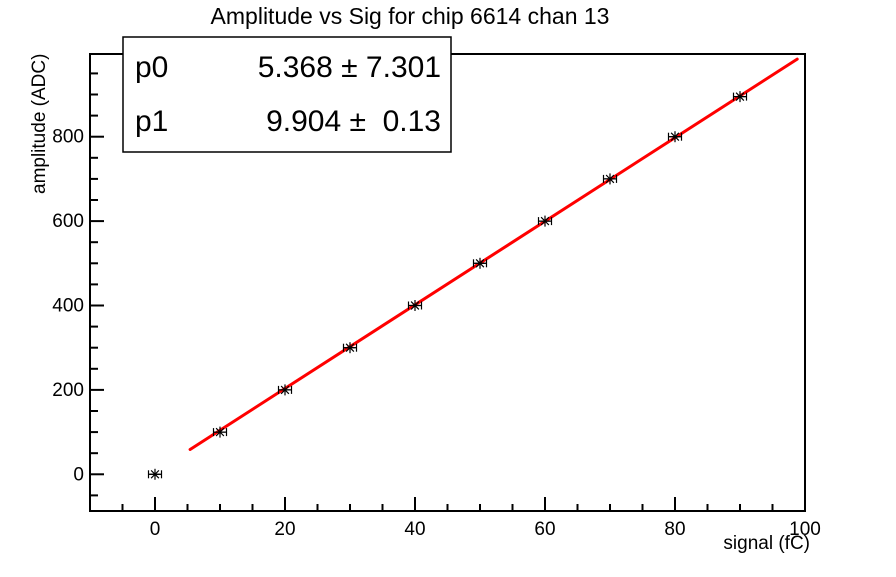  I want to click on x-tick-label: 20, so click(284, 529).